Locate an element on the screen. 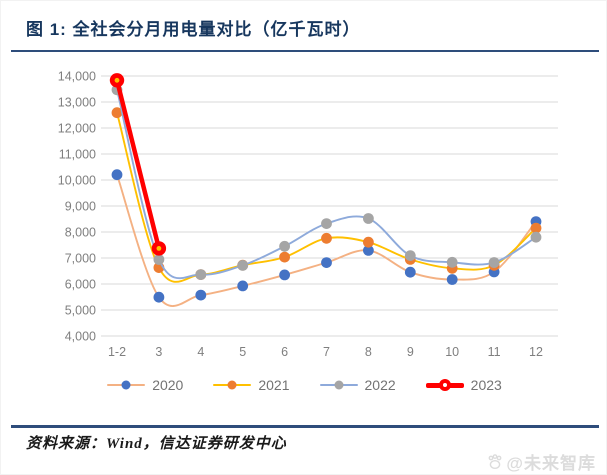 The height and width of the screenshot is (475, 607). y-tick-label: 11,000 is located at coordinates (77, 155).